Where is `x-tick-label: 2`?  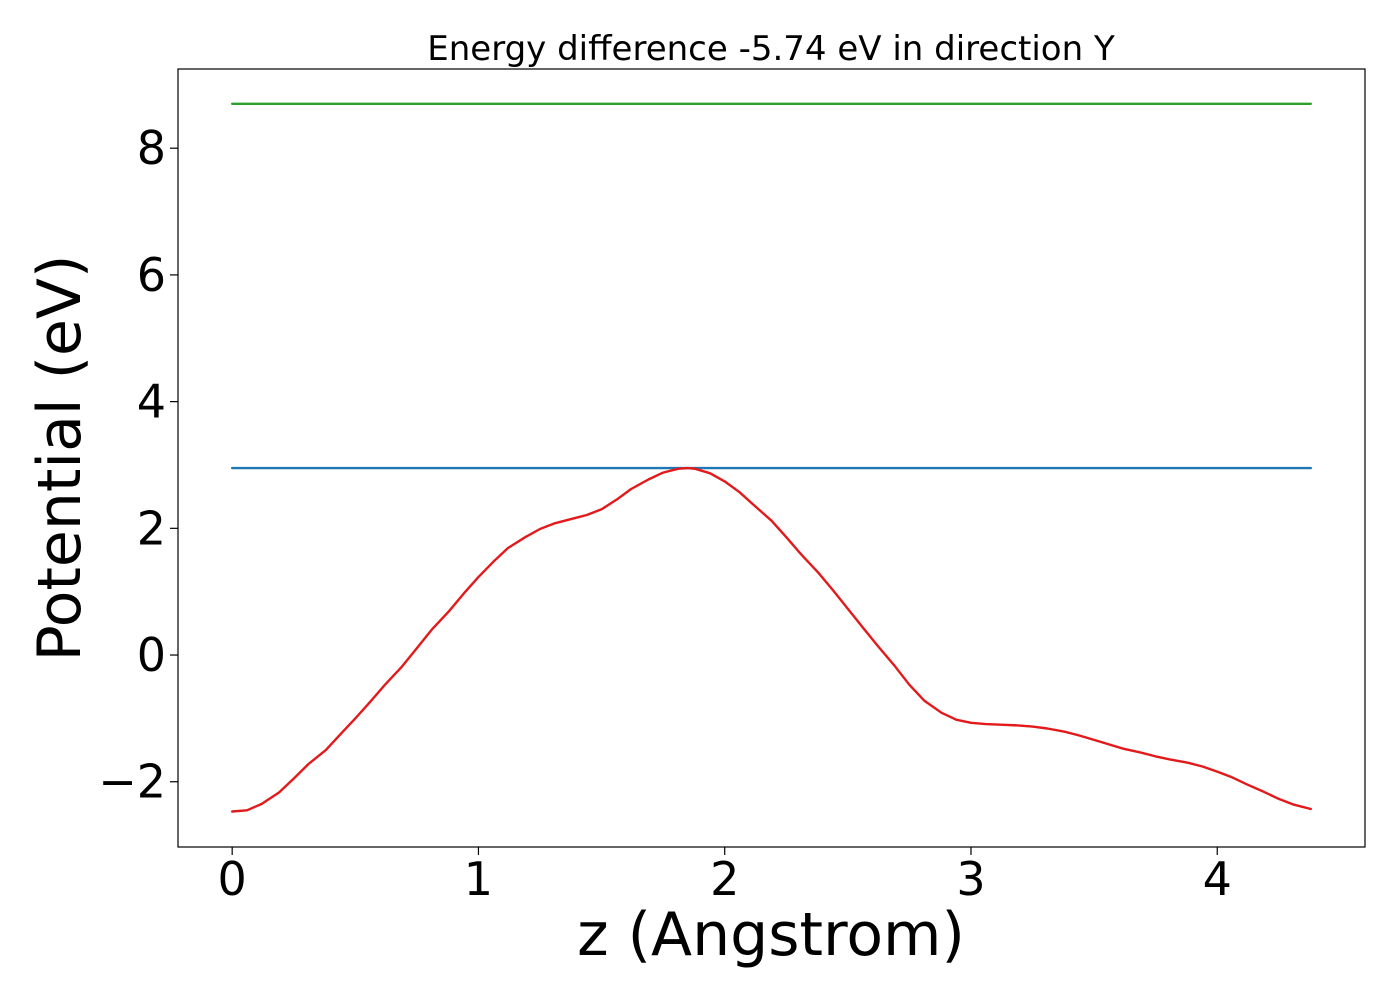 x-tick-label: 2 is located at coordinates (724, 879).